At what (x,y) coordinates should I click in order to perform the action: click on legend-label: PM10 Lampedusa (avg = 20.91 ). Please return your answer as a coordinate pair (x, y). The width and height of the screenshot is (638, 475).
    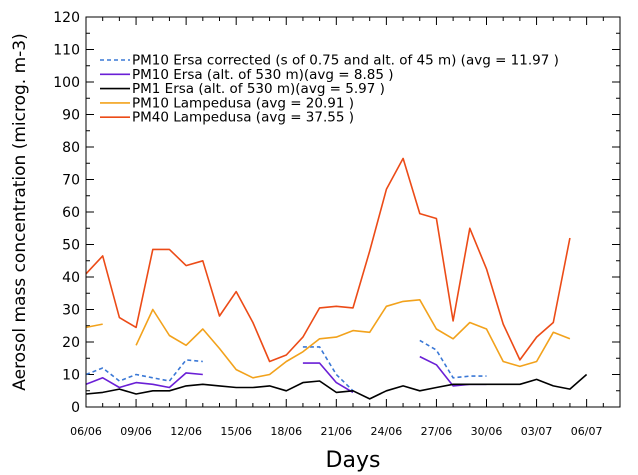
    Looking at the image, I should click on (243, 103).